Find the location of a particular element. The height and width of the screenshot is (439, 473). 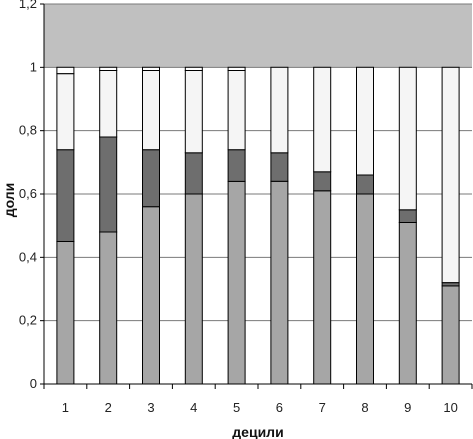

y-tick-label: 1 is located at coordinates (33, 66).